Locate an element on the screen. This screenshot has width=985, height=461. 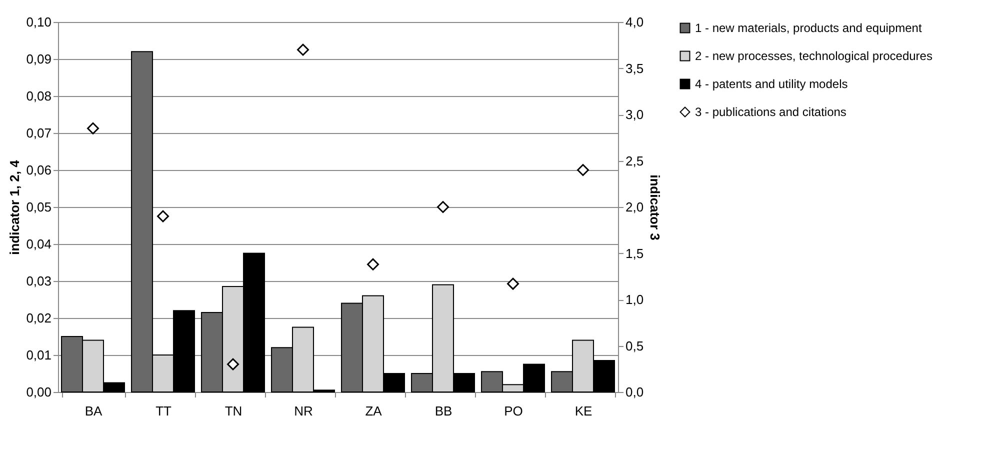
y-tick-label: 0,06 is located at coordinates (39, 170).